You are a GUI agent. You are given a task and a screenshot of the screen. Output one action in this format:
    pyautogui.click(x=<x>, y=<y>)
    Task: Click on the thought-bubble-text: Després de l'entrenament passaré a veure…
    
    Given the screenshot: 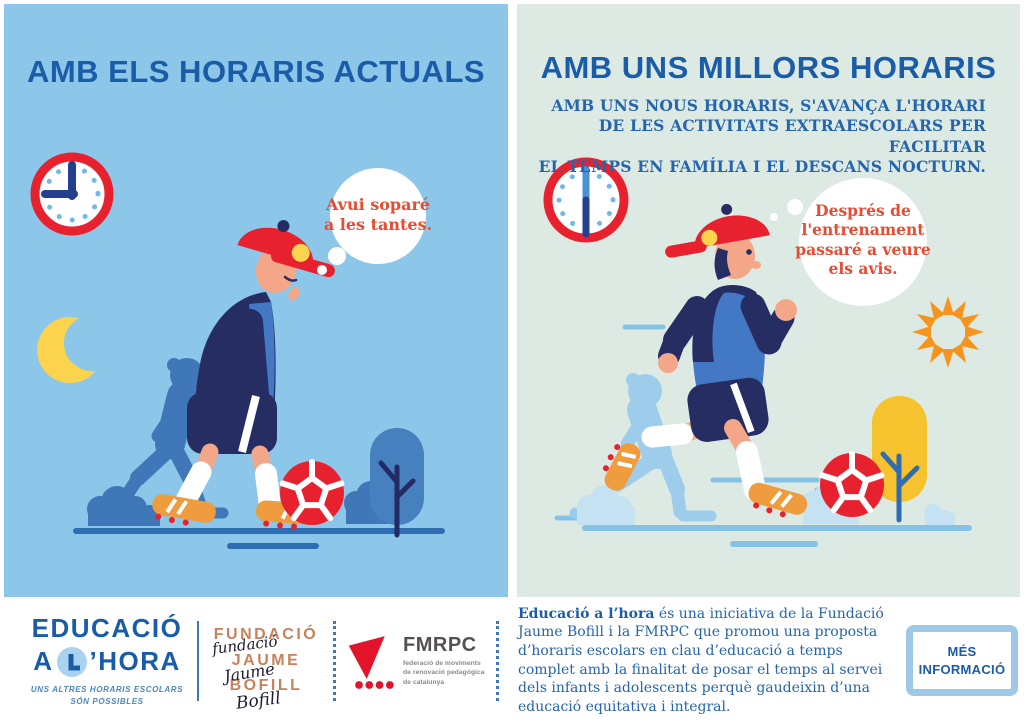 What is the action you would take?
    pyautogui.click(x=863, y=240)
    